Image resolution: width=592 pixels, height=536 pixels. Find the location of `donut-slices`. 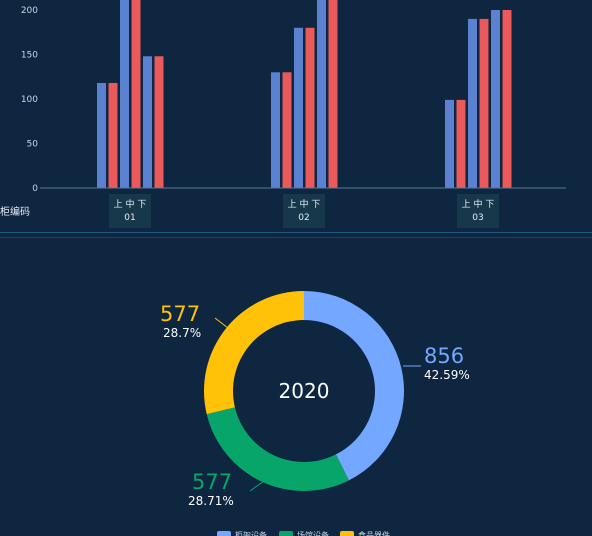

donut-slices is located at coordinates (304, 391).